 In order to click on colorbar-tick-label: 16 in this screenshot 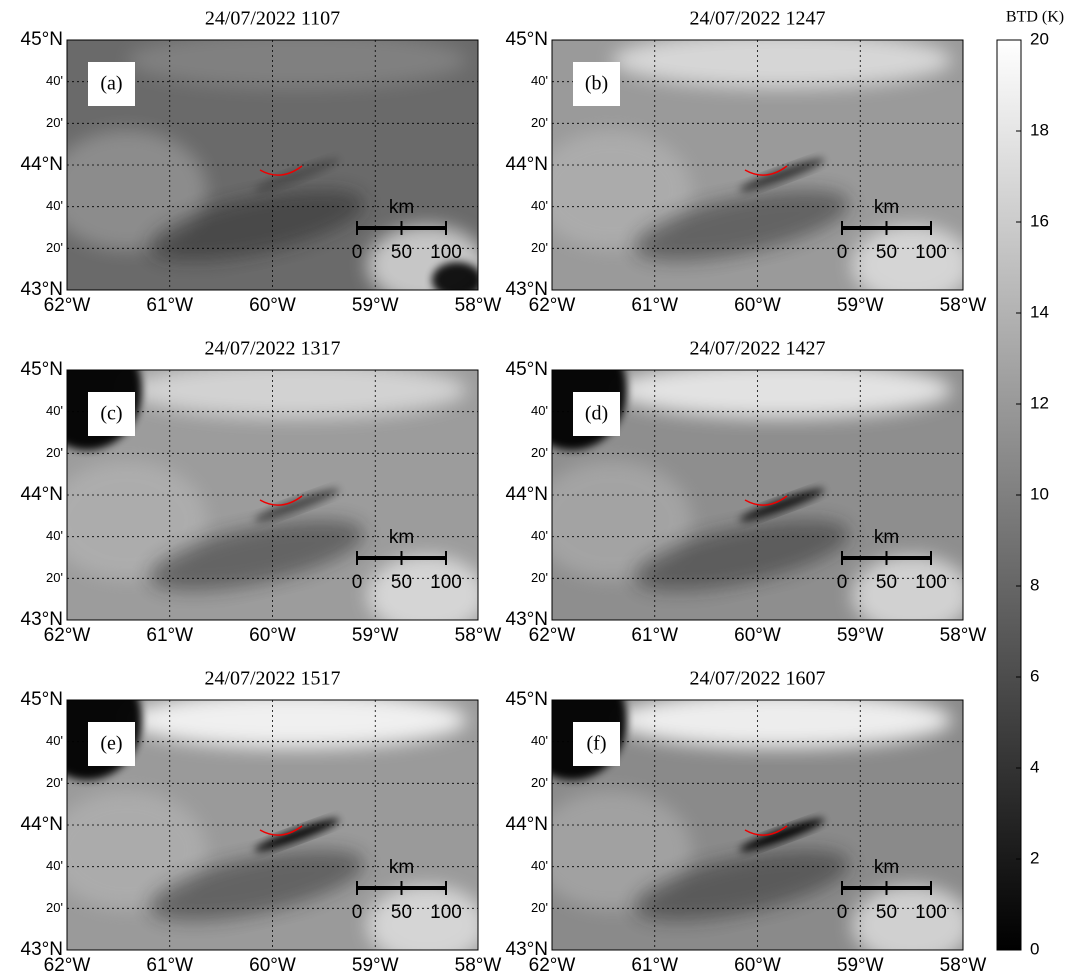, I will do `click(1039, 220)`.